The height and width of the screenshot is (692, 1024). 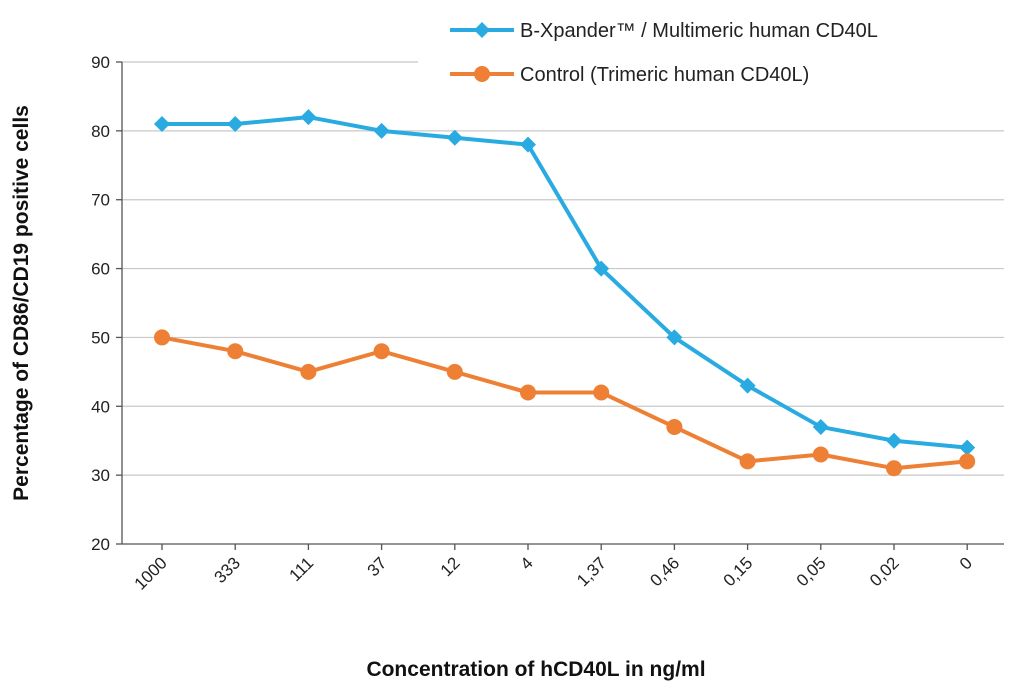 What do you see at coordinates (21, 303) in the screenshot?
I see `y-axis-title: Percentage of CD86/CD19 positive cells` at bounding box center [21, 303].